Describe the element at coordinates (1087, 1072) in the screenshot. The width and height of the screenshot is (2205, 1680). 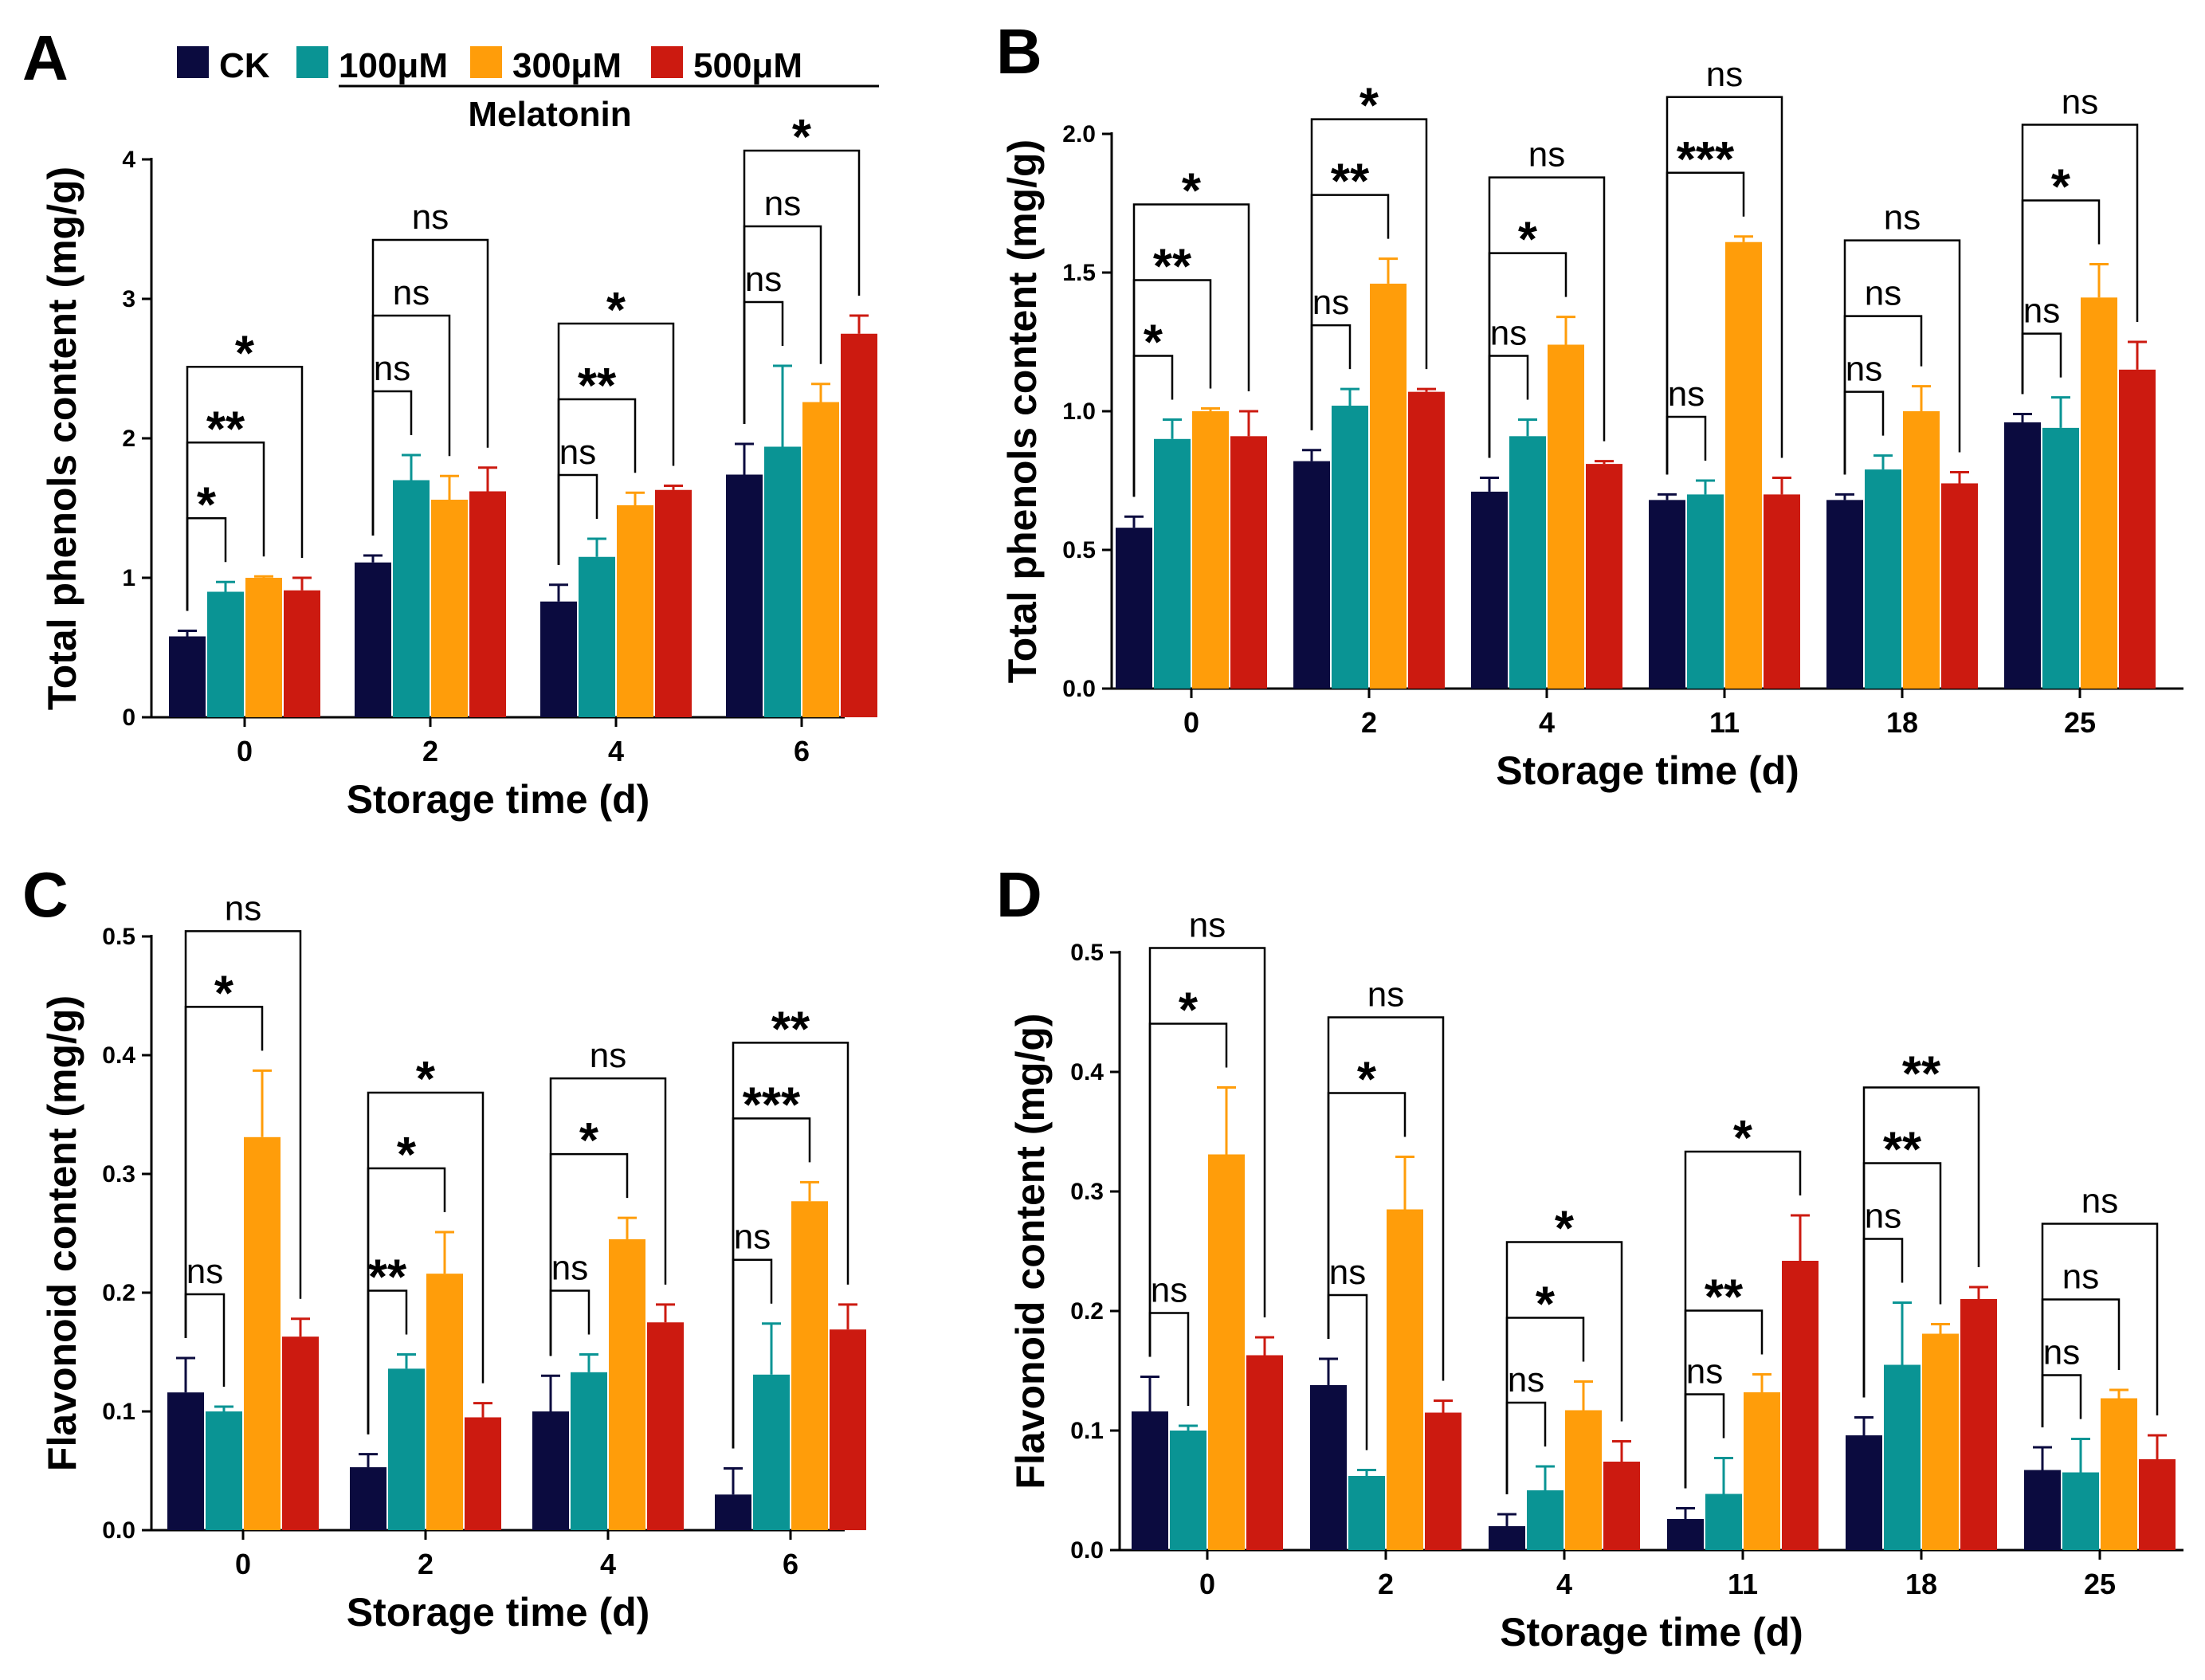
I see `y-tick-label: 0.4` at that location.